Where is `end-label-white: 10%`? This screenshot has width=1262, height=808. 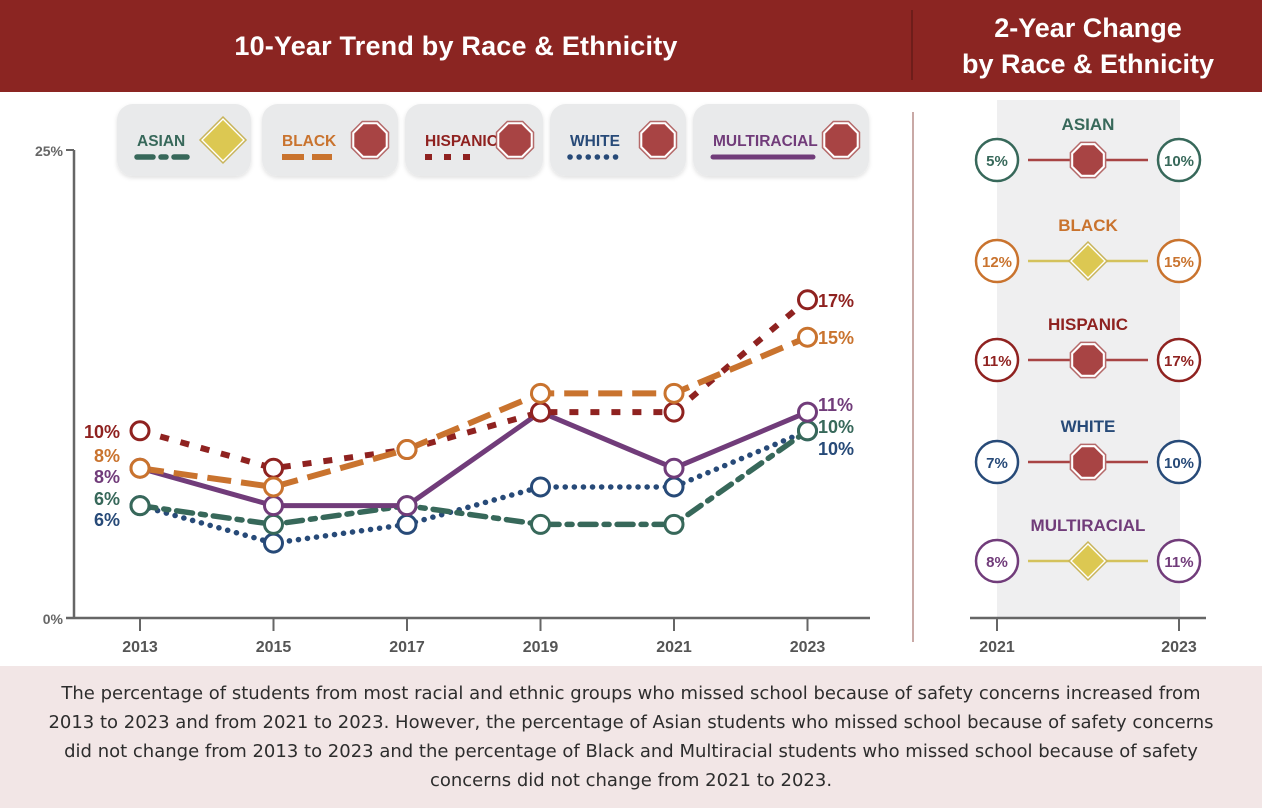 end-label-white: 10% is located at coordinates (836, 449).